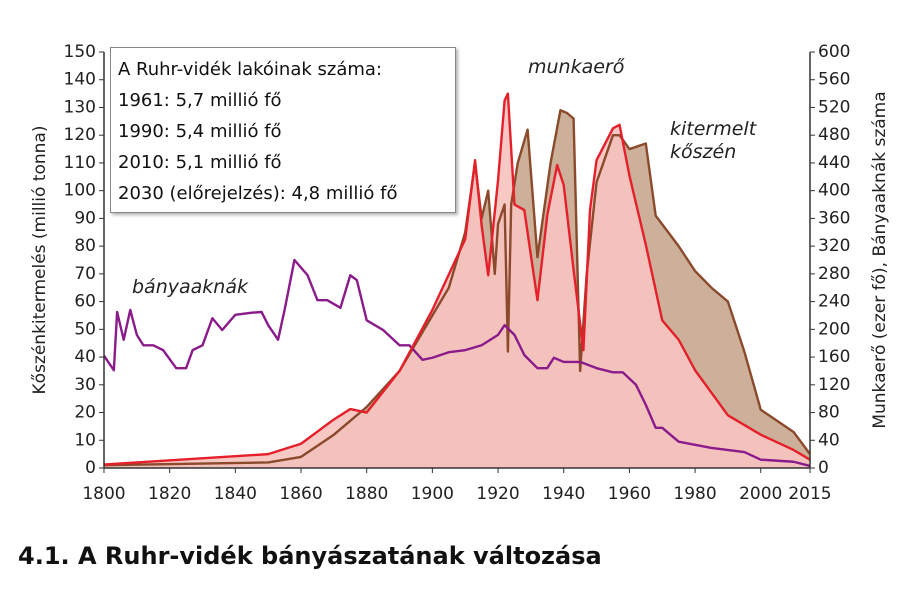  What do you see at coordinates (834, 107) in the screenshot?
I see `y2-tick-label: 520` at bounding box center [834, 107].